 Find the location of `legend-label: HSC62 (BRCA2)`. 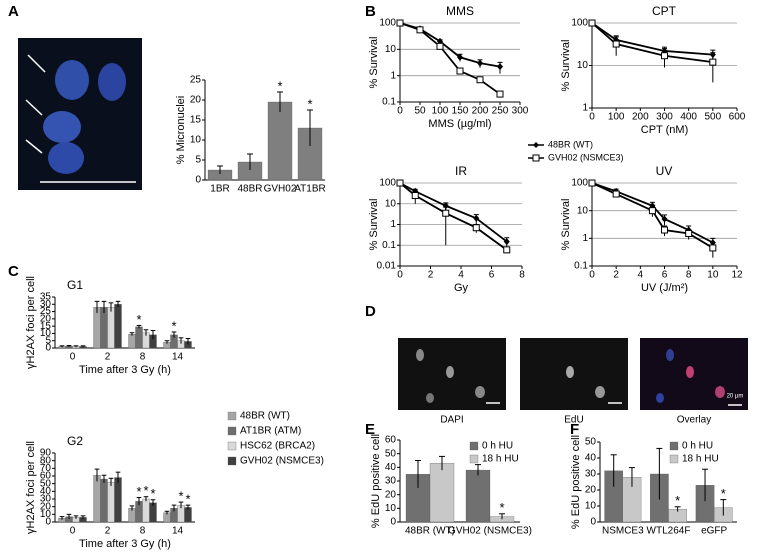

legend-label: HSC62 (BRCA2) is located at coordinates (277, 446).